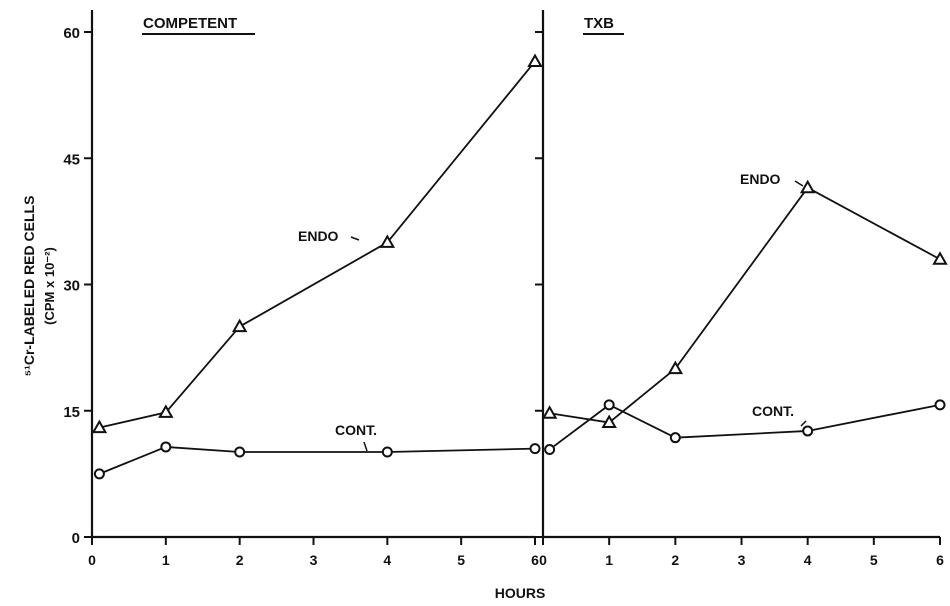 The image size is (950, 606). What do you see at coordinates (520, 593) in the screenshot?
I see `x-axis-label: HOURS` at bounding box center [520, 593].